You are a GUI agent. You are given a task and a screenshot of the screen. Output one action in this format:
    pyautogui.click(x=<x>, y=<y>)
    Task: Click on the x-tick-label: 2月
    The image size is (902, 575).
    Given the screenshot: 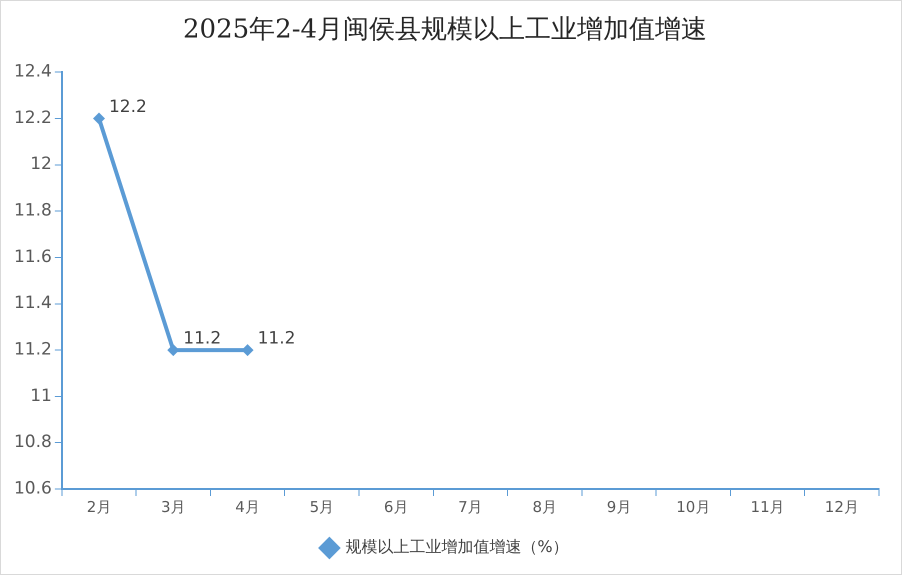 What is the action you would take?
    pyautogui.click(x=99, y=507)
    